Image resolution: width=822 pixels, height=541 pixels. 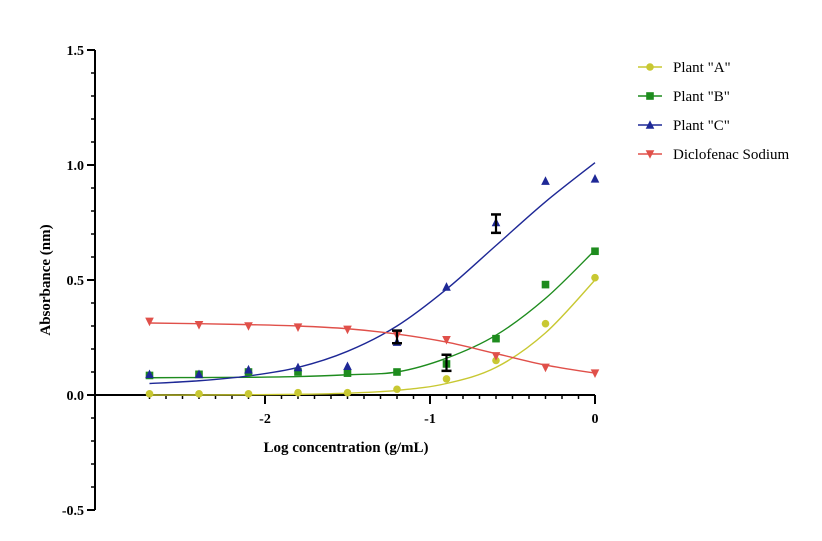 What do you see at coordinates (46, 279) in the screenshot?
I see `y-axis-title: Absorbance (nm)` at bounding box center [46, 279].